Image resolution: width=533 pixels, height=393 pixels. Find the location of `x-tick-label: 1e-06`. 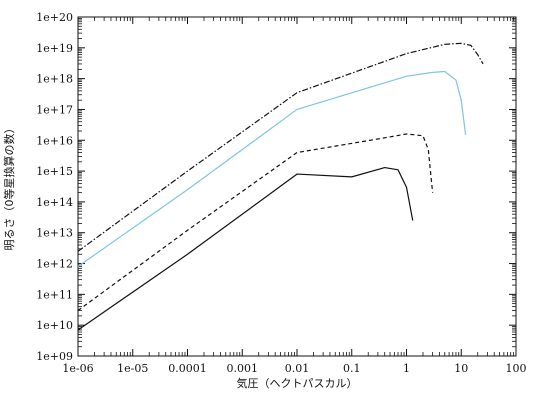

x-tick-label: 1e-06 is located at coordinates (77, 368).